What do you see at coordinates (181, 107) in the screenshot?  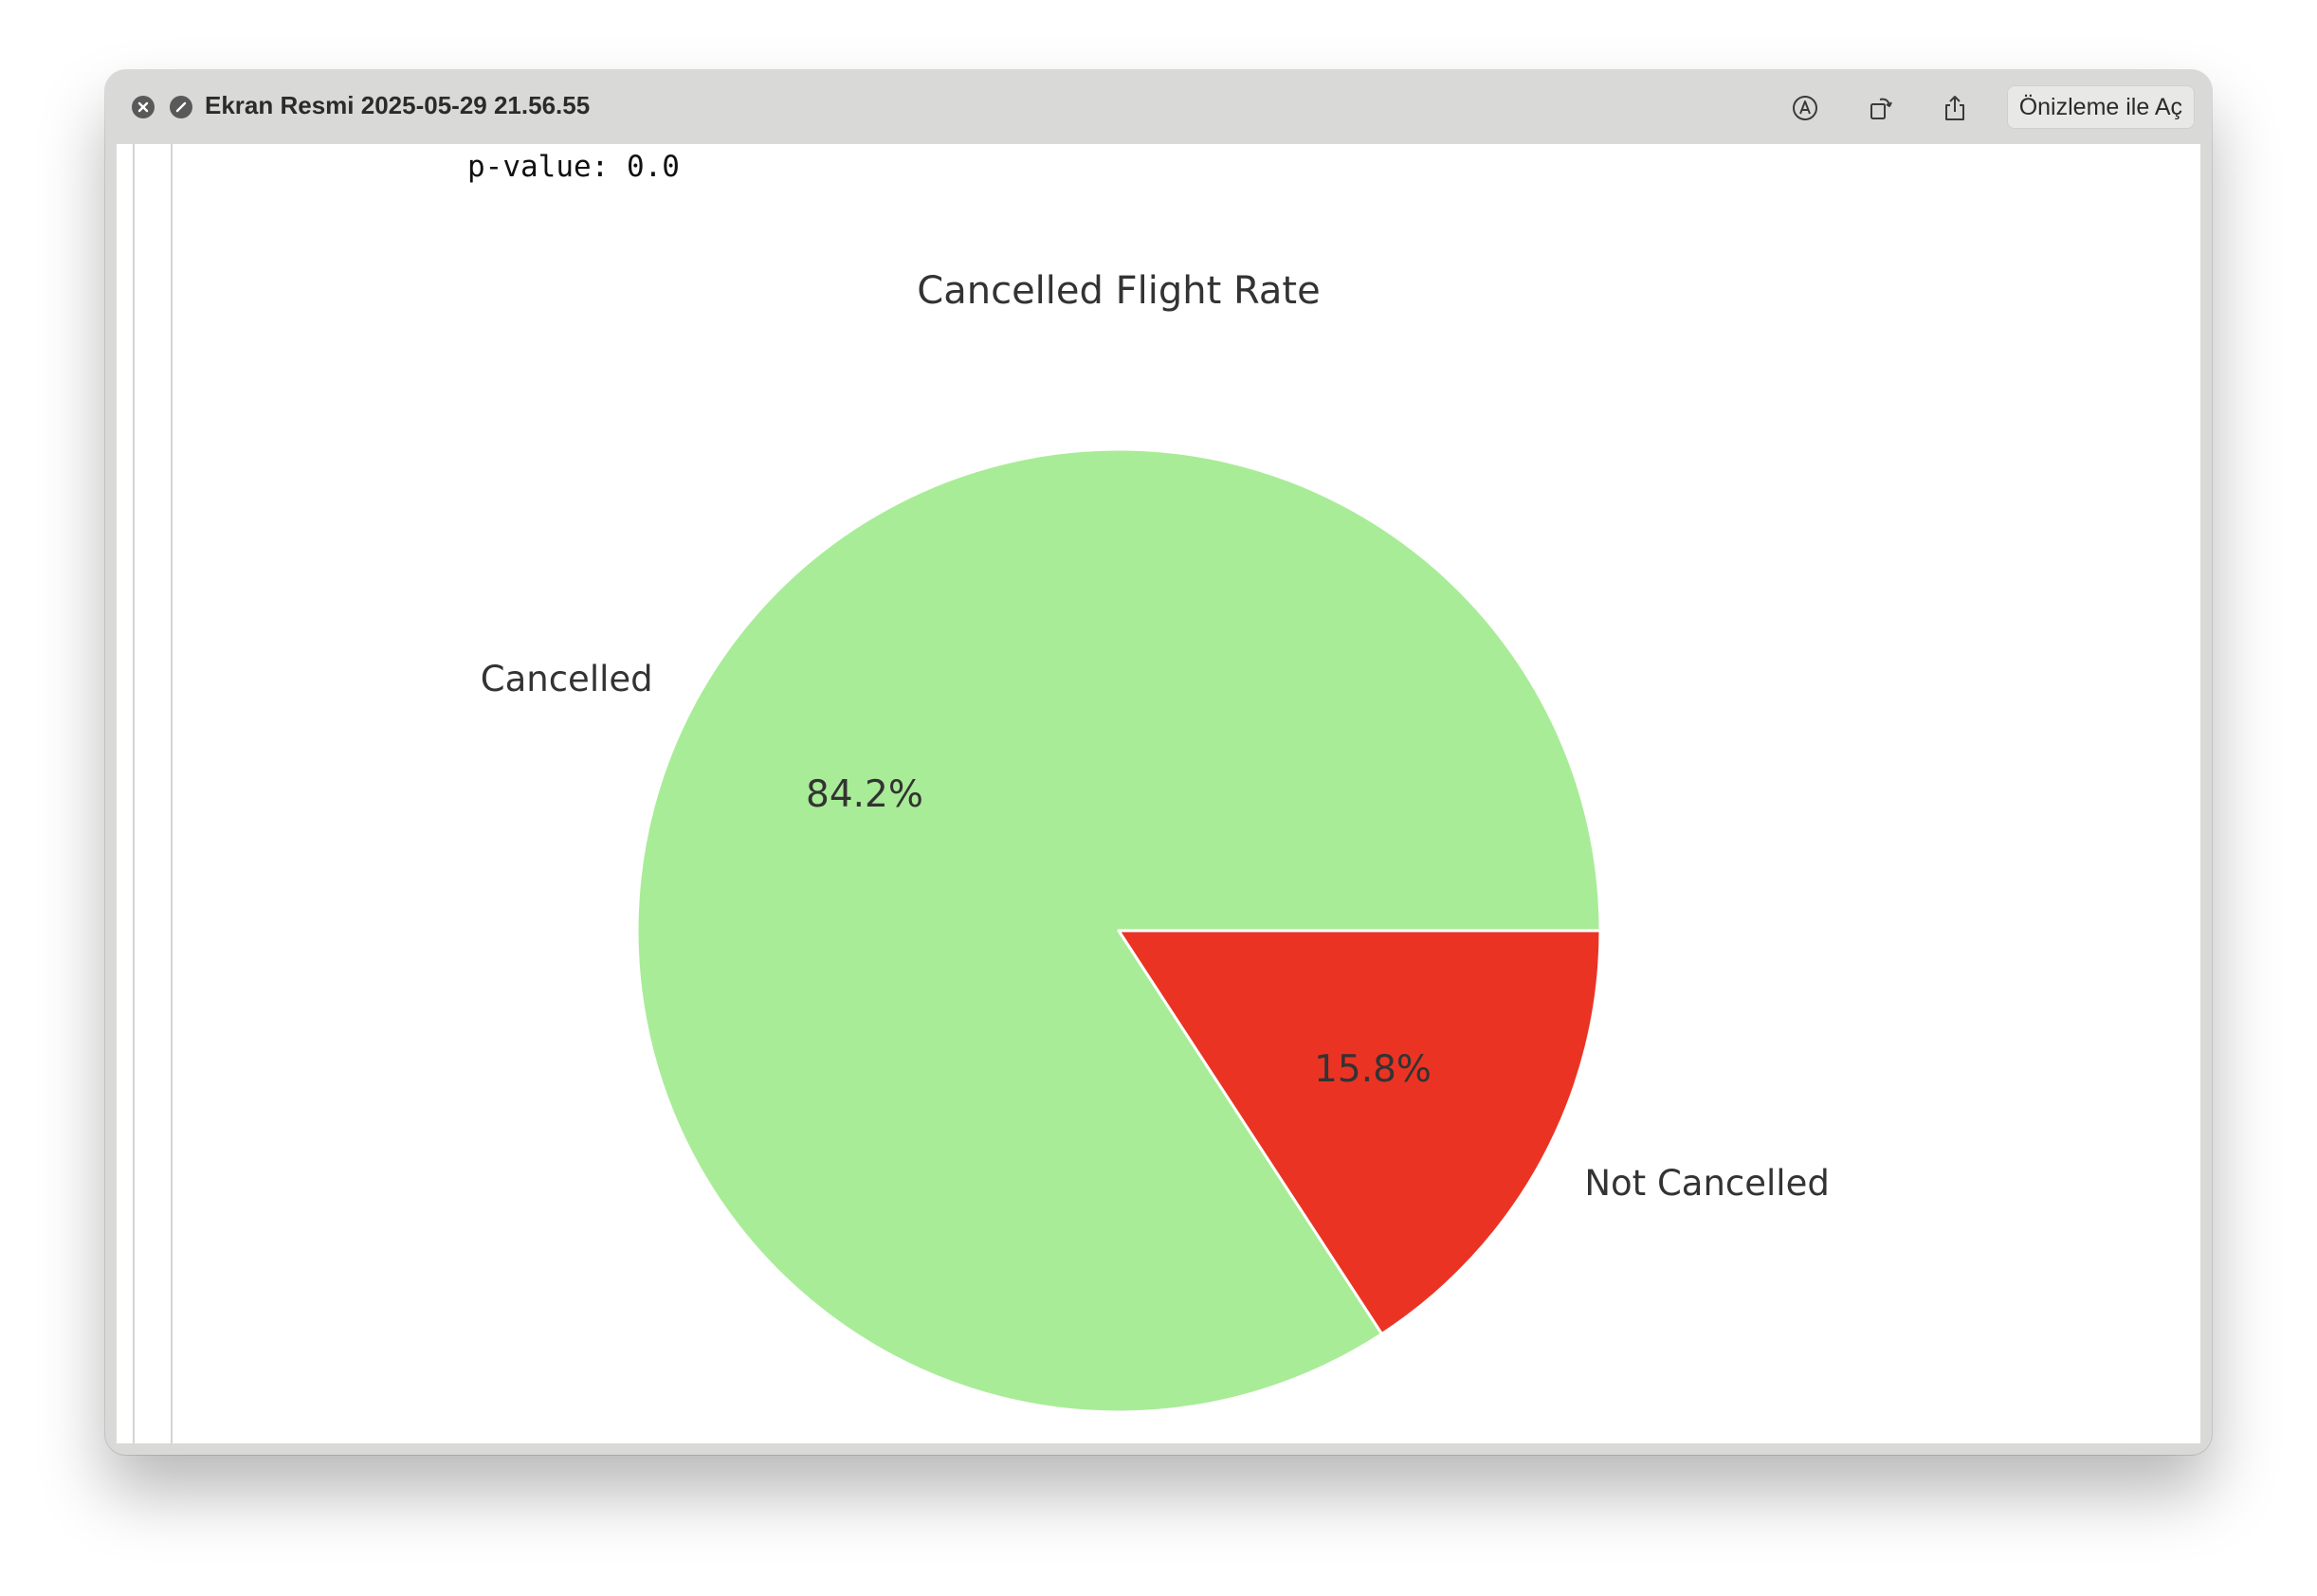 I see `forbidden-icon` at bounding box center [181, 107].